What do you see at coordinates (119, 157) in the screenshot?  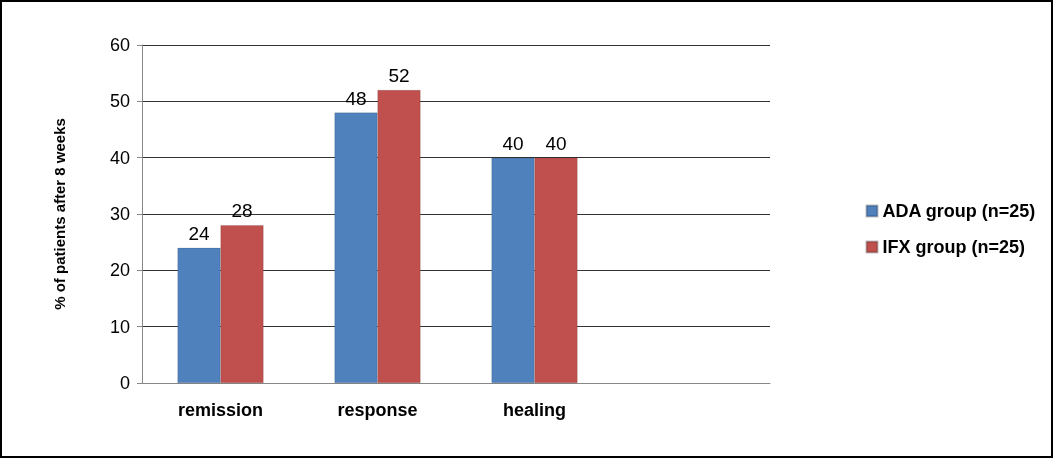 I see `y-tick-label: 40` at bounding box center [119, 157].